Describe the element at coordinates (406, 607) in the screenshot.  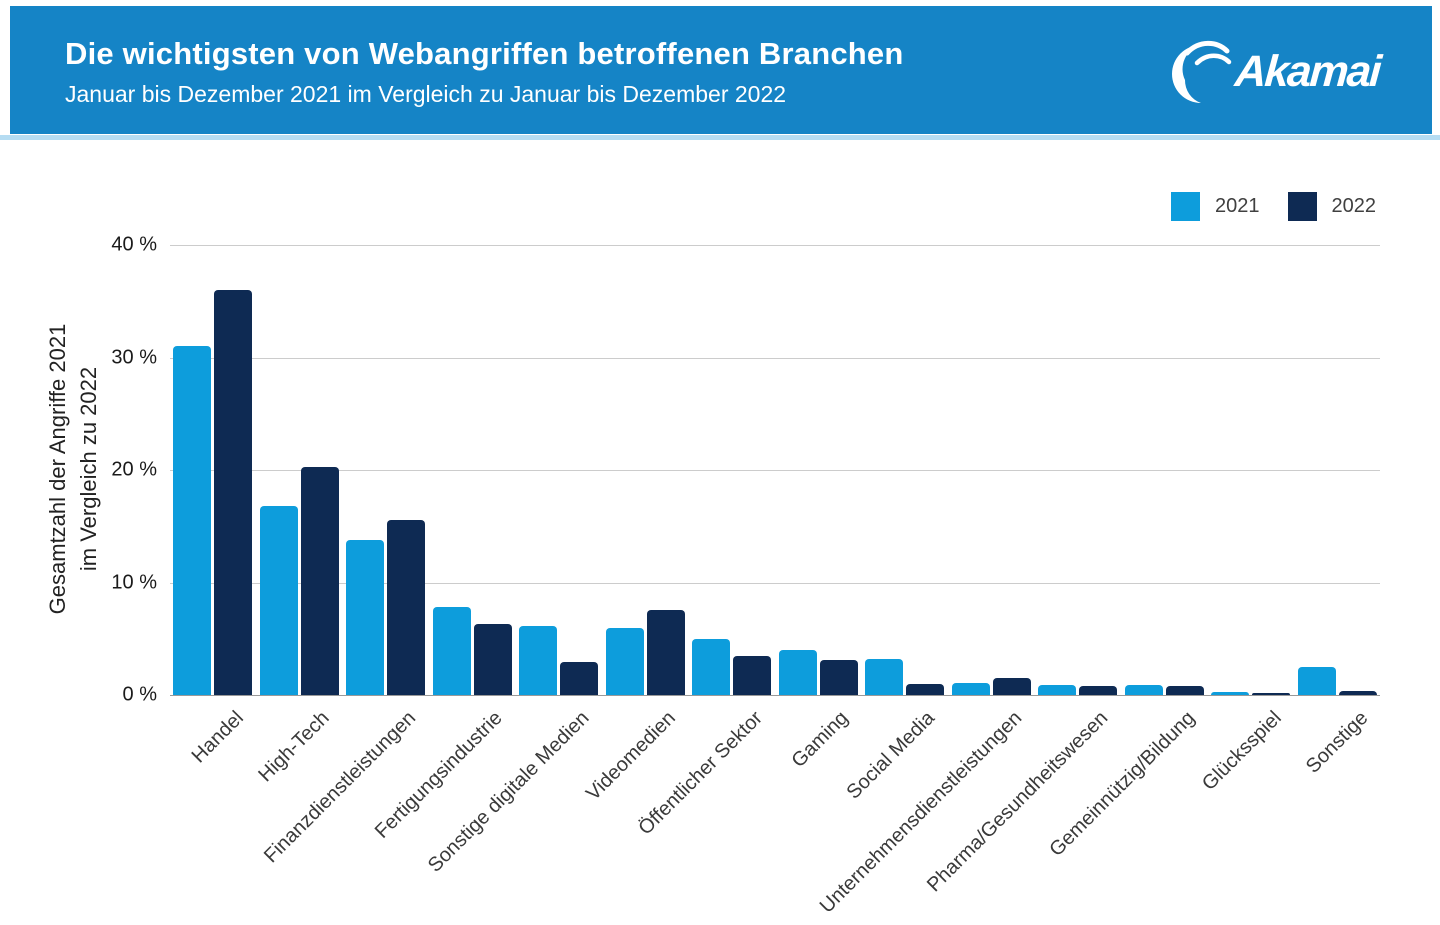
I see `bar-finanzdienstleistungen-2022` at that location.